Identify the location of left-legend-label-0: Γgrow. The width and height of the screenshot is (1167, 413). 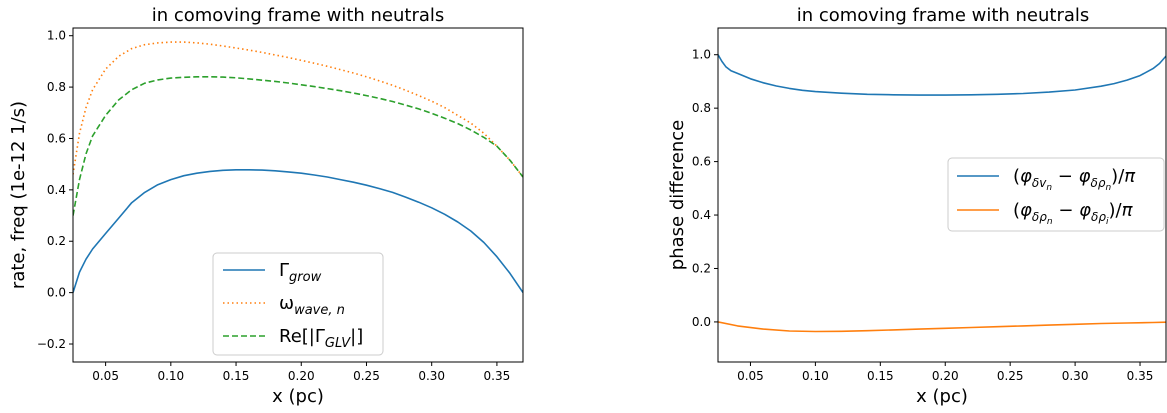
(300, 272).